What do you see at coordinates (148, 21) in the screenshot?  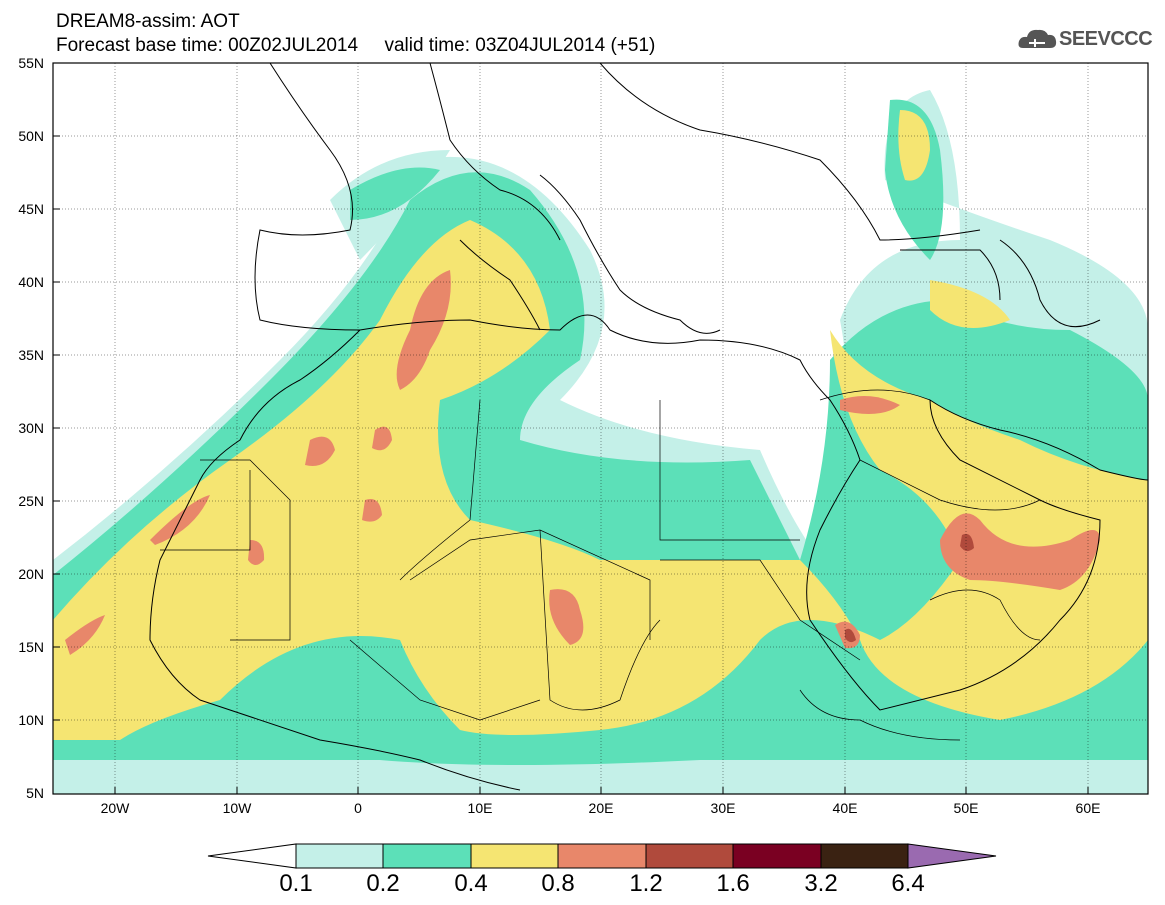 I see `chart-title: DREAM8-assim: AOT` at bounding box center [148, 21].